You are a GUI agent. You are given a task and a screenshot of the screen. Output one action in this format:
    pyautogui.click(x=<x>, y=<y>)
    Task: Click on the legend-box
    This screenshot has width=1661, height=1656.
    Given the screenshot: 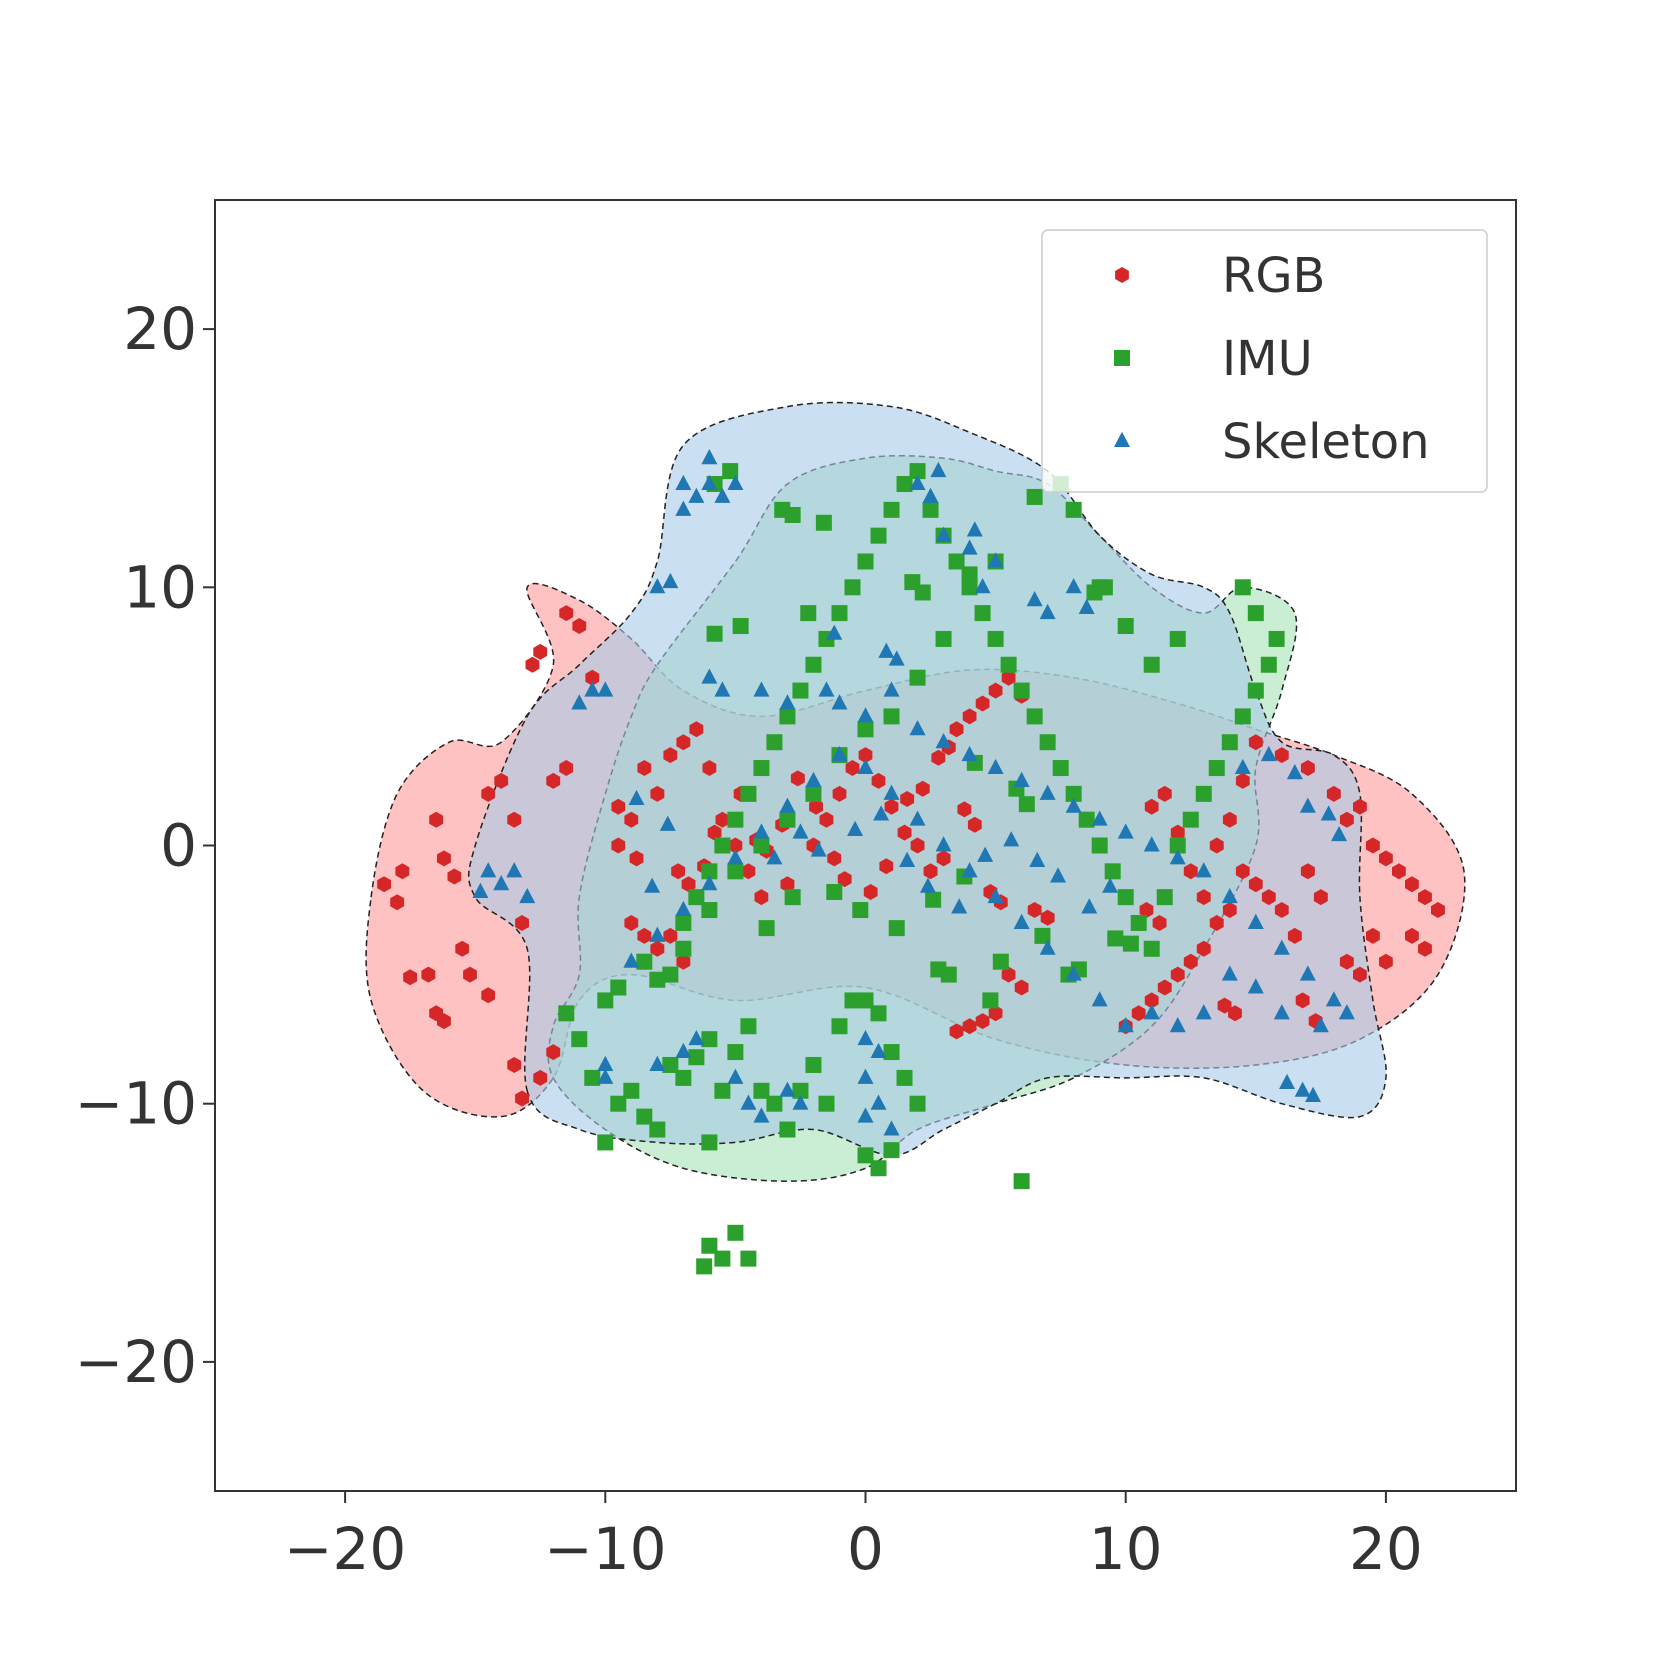 What is the action you would take?
    pyautogui.click(x=1264, y=361)
    